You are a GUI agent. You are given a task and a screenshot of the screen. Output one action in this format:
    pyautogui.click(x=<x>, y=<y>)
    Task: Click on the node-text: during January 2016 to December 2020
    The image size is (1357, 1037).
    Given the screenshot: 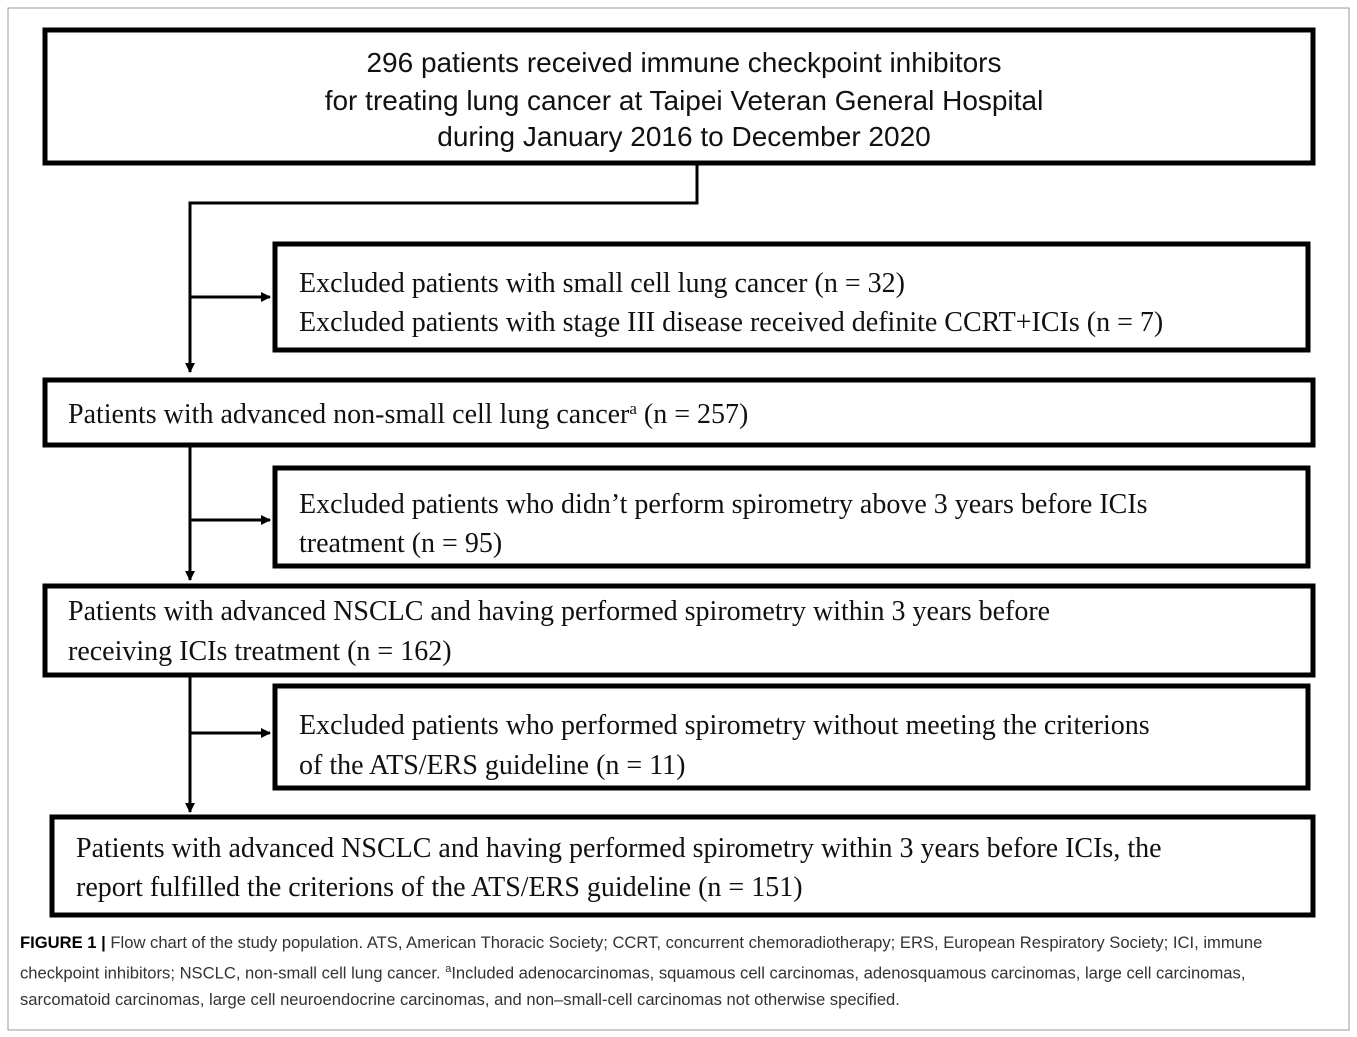 What is the action you would take?
    pyautogui.click(x=683, y=136)
    